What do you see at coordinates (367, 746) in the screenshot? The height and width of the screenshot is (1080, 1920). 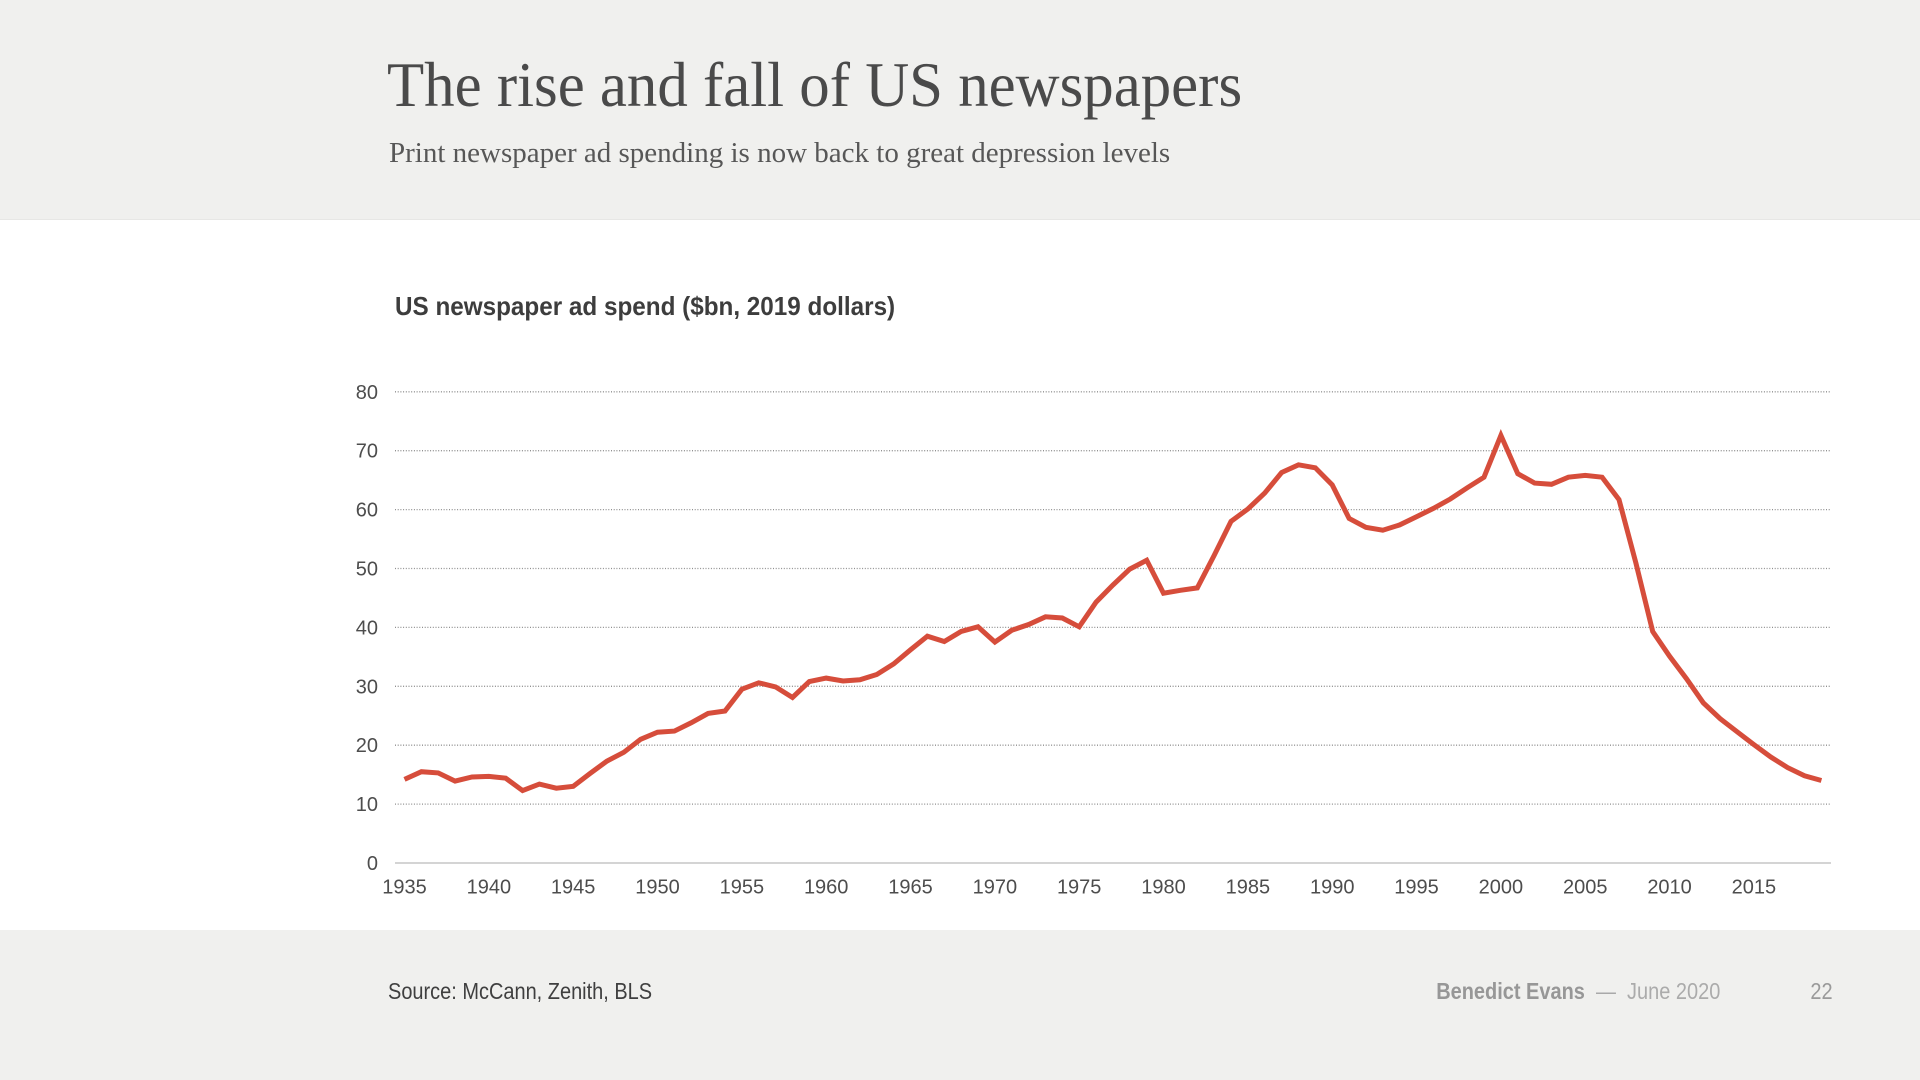 I see `y-axis-label-20: 20` at bounding box center [367, 746].